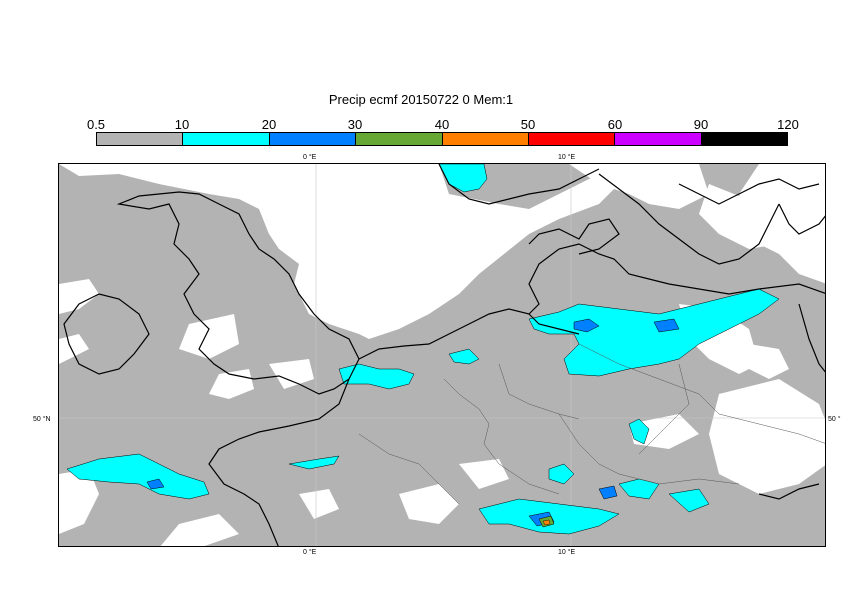 This screenshot has width=842, height=596. What do you see at coordinates (96, 124) in the screenshot?
I see `colorbar-label-0: 0.5` at bounding box center [96, 124].